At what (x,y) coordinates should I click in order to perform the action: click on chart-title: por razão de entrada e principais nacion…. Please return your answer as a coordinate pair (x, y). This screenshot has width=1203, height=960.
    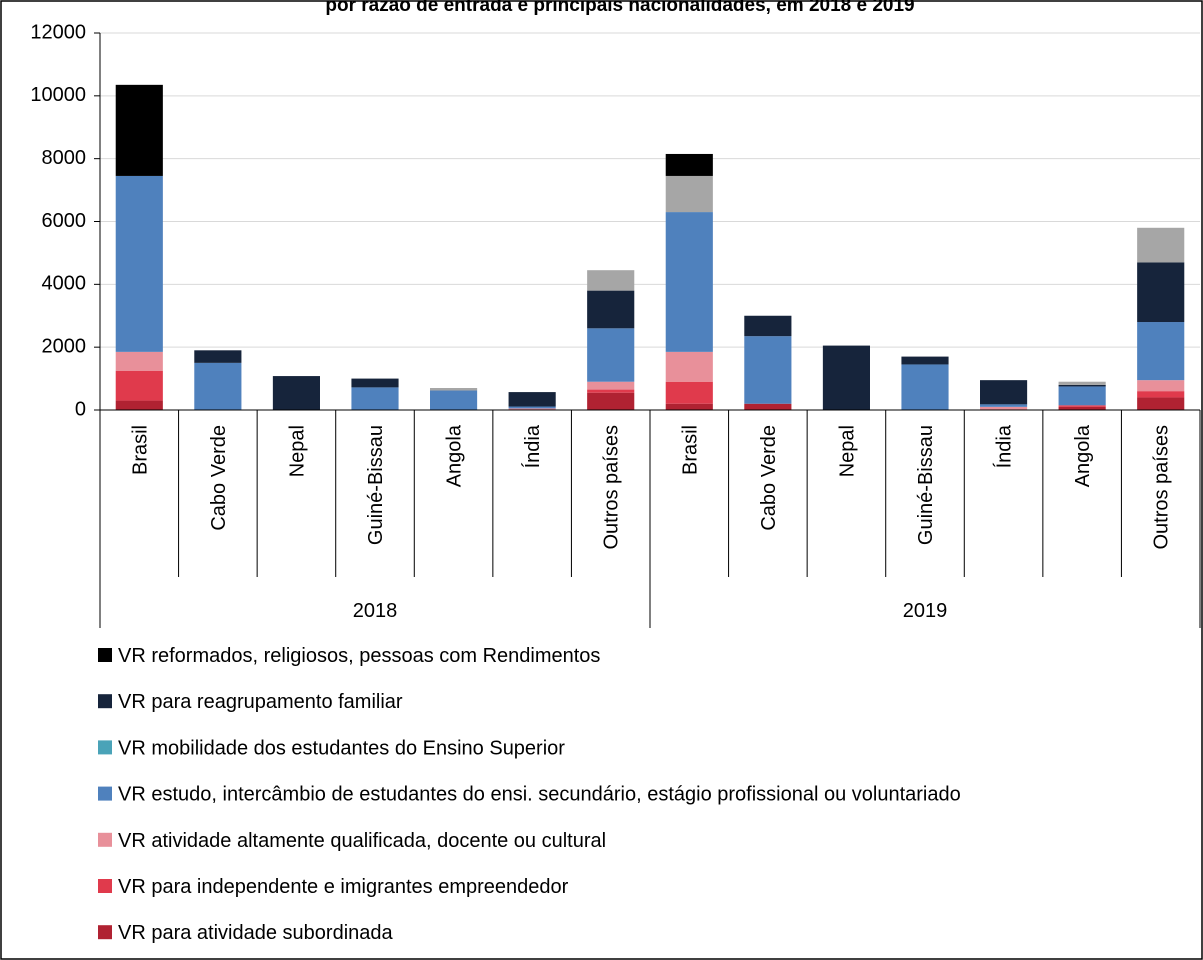
    Looking at the image, I should click on (619, 8).